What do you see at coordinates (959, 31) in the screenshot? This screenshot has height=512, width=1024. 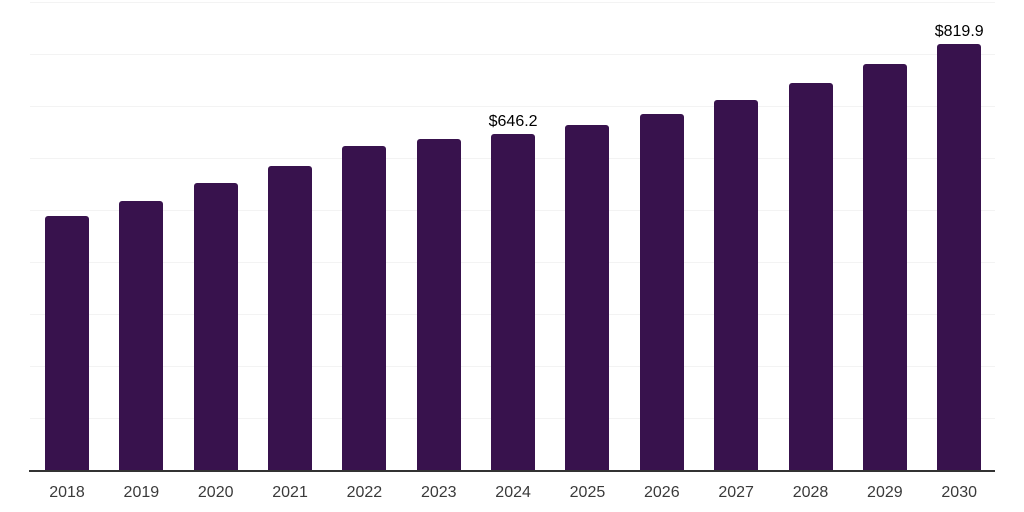 I see `value-label: $819.9` at bounding box center [959, 31].